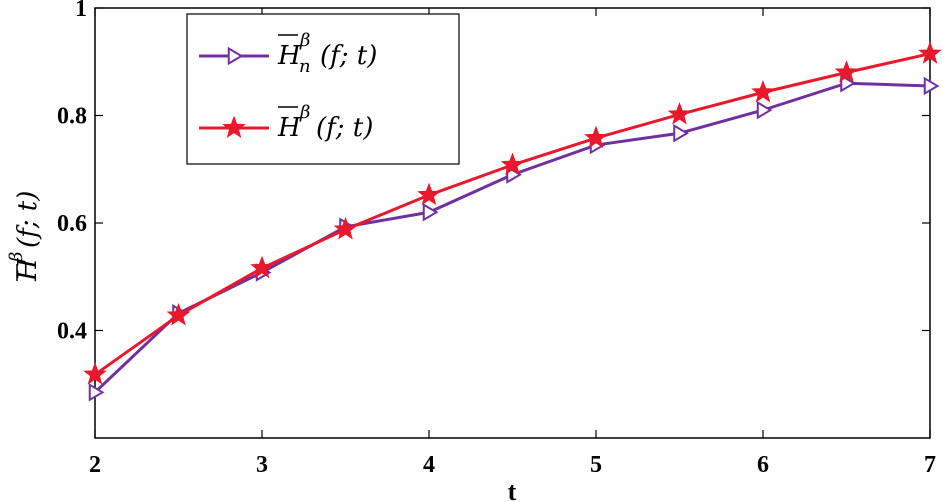 Image resolution: width=950 pixels, height=502 pixels. What do you see at coordinates (72, 332) in the screenshot?
I see `y-tick-label: 0.4` at bounding box center [72, 332].